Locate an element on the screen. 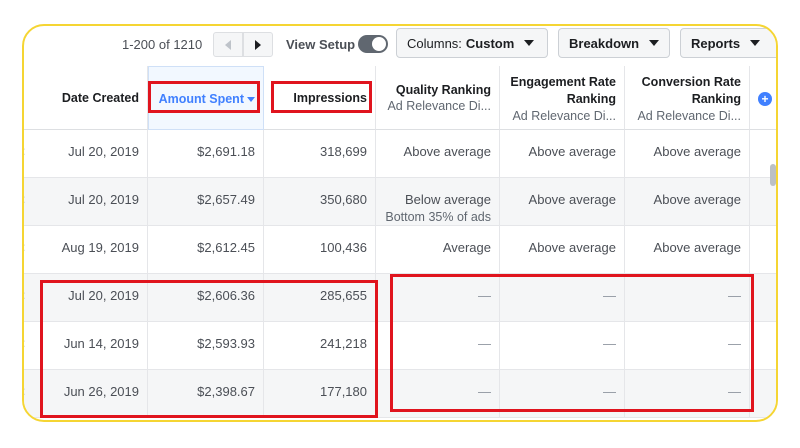  cell-quality-ranking: Below average Bottom 35% of ads is located at coordinates (438, 202).